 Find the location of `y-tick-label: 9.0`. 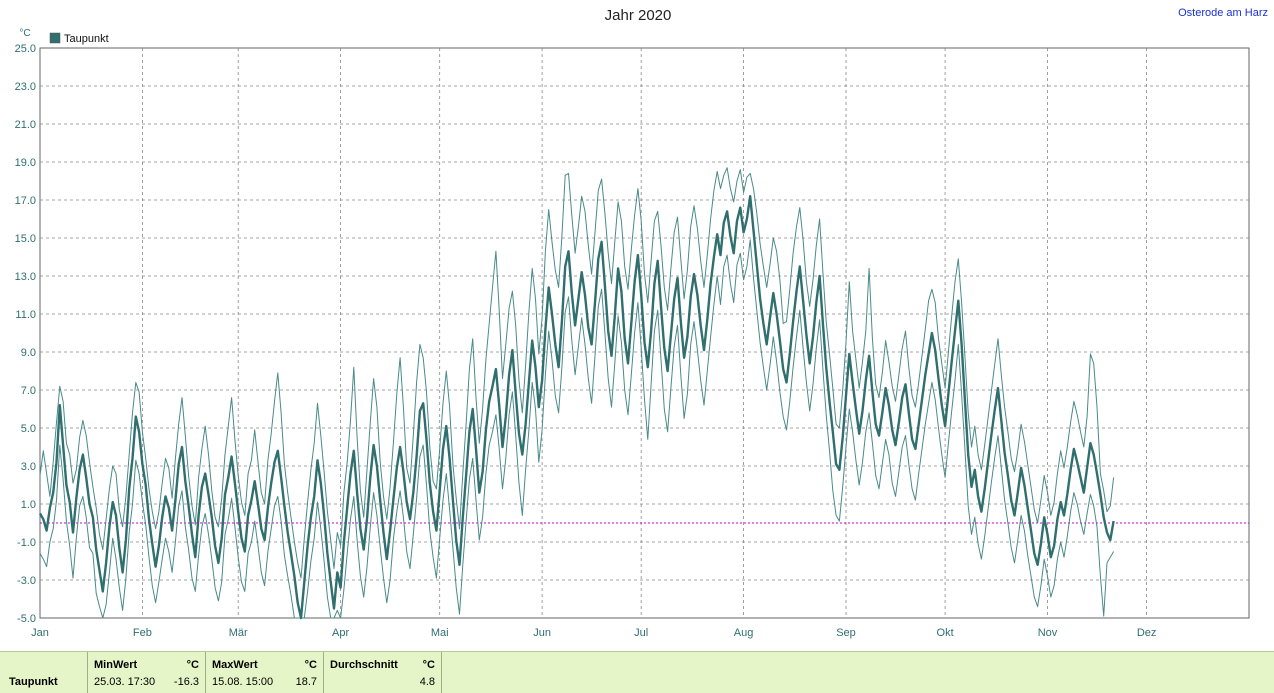

y-tick-label: 9.0 is located at coordinates (28, 353).